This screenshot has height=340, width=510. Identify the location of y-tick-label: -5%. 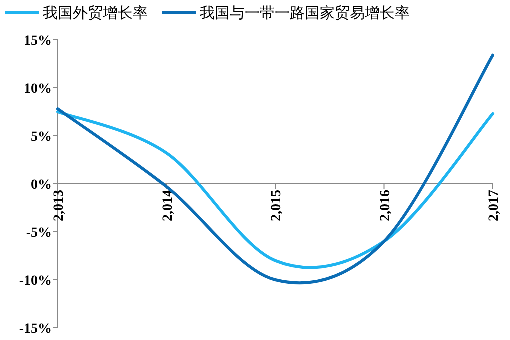
(39, 233).